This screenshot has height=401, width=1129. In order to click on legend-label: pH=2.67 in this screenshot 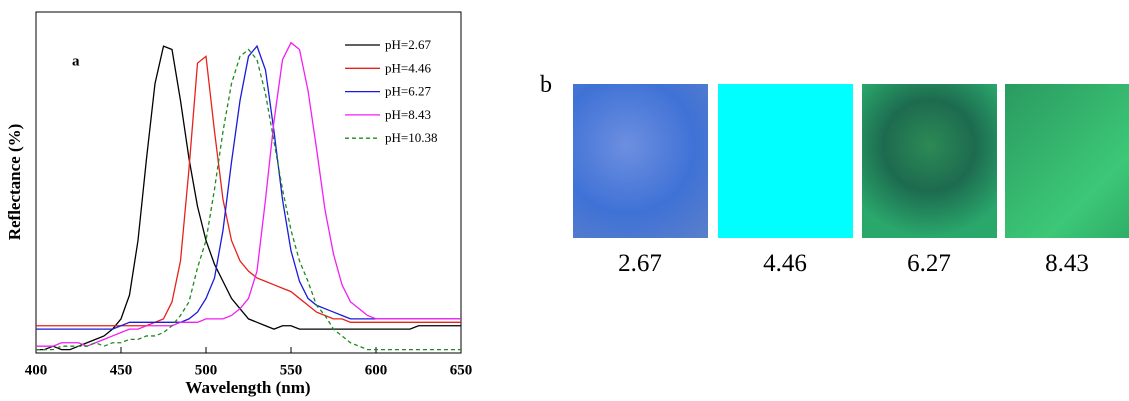, I will do `click(408, 44)`.